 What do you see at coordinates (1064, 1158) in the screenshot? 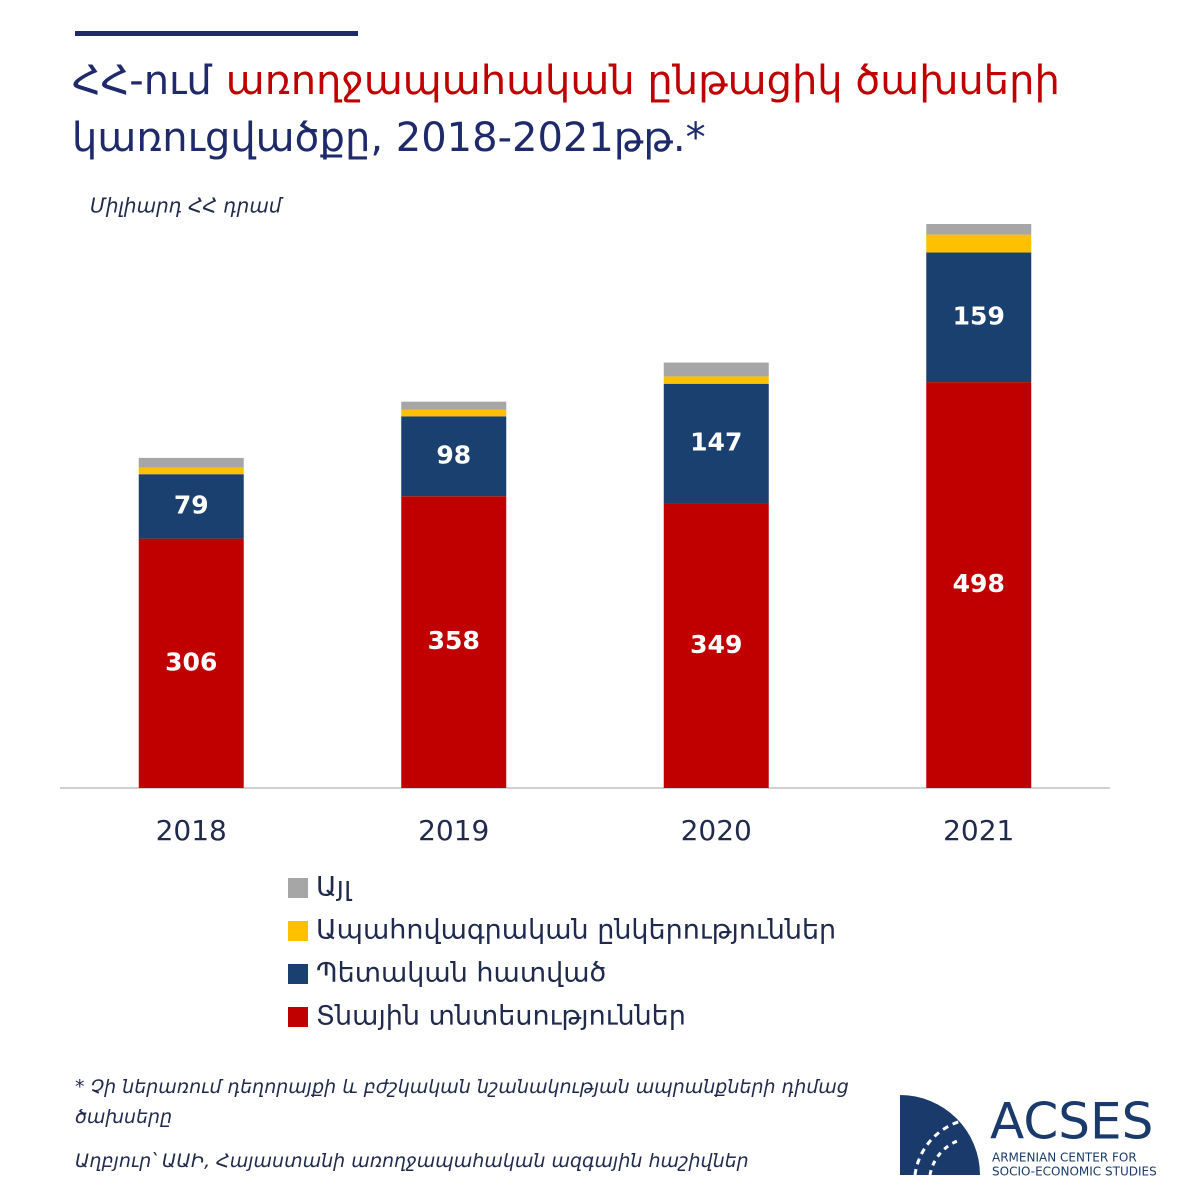
I see `logo-text: ARMENIAN CENTER FOR` at bounding box center [1064, 1158].